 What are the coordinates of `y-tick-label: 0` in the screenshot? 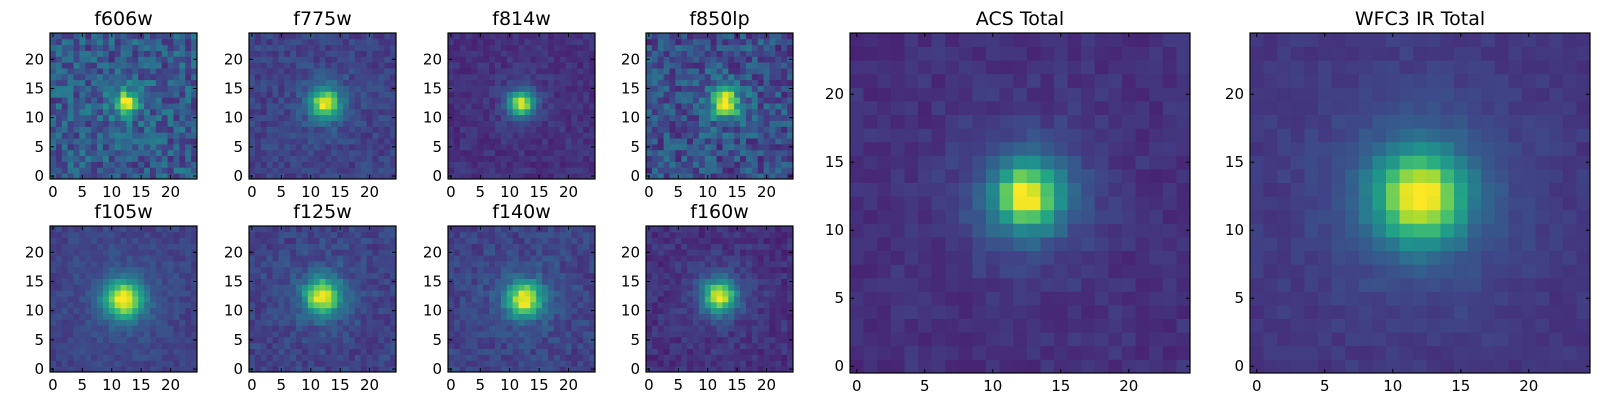 It's located at (39, 176).